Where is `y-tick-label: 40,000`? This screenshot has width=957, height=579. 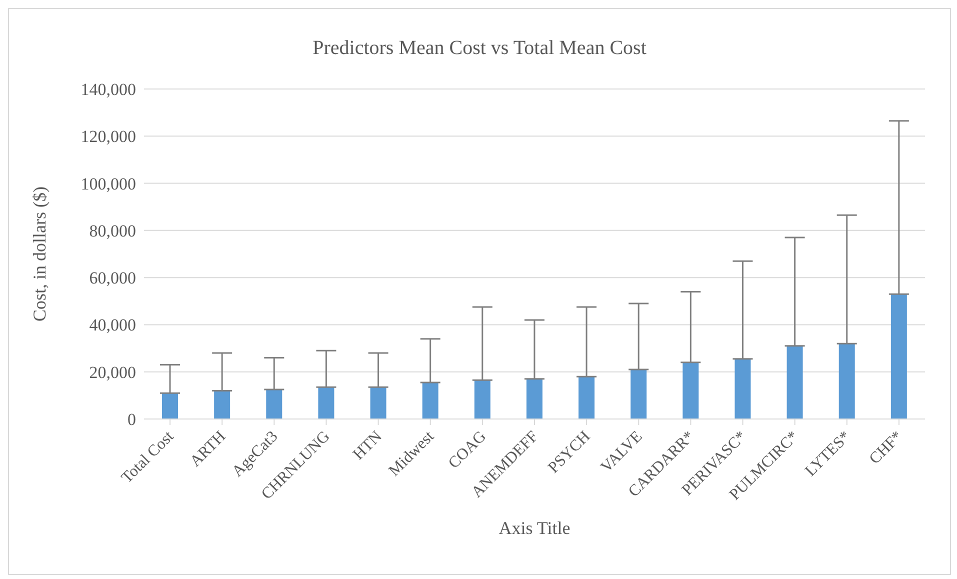
y-tick-label: 40,000 is located at coordinates (112, 325).